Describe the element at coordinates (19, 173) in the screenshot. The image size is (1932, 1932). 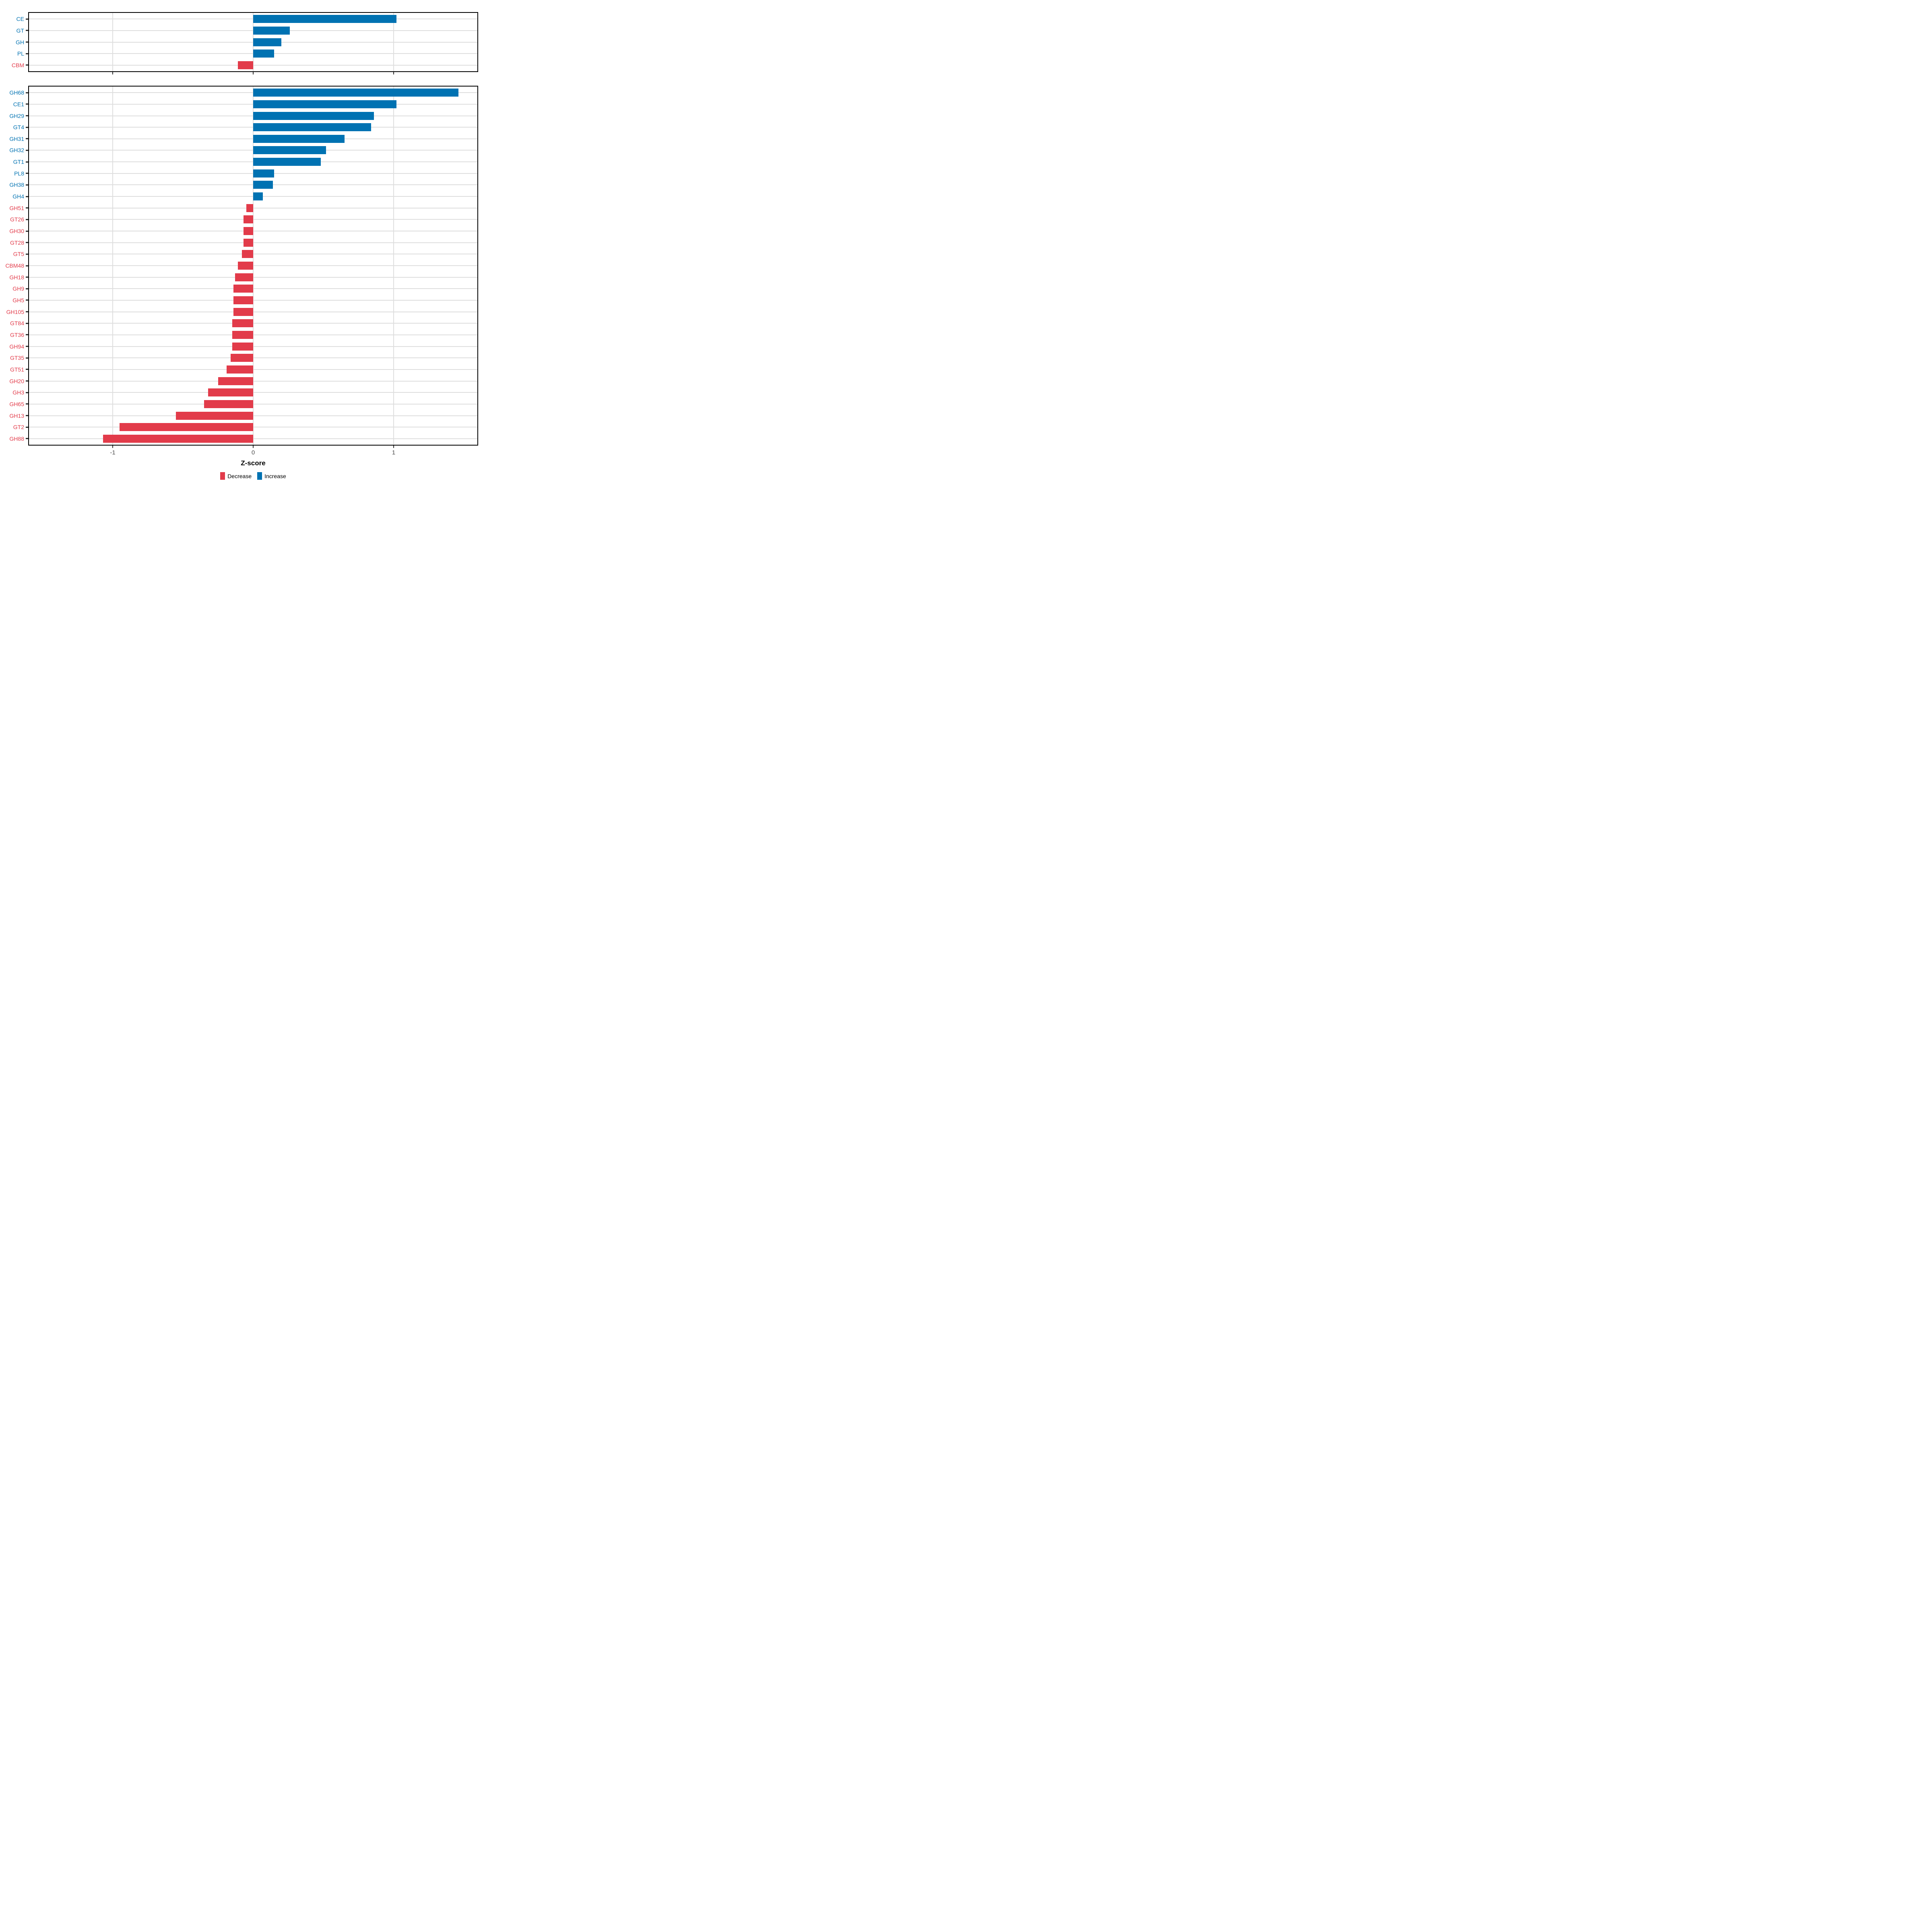
I see `y-axis-label-PL8: PL8` at that location.